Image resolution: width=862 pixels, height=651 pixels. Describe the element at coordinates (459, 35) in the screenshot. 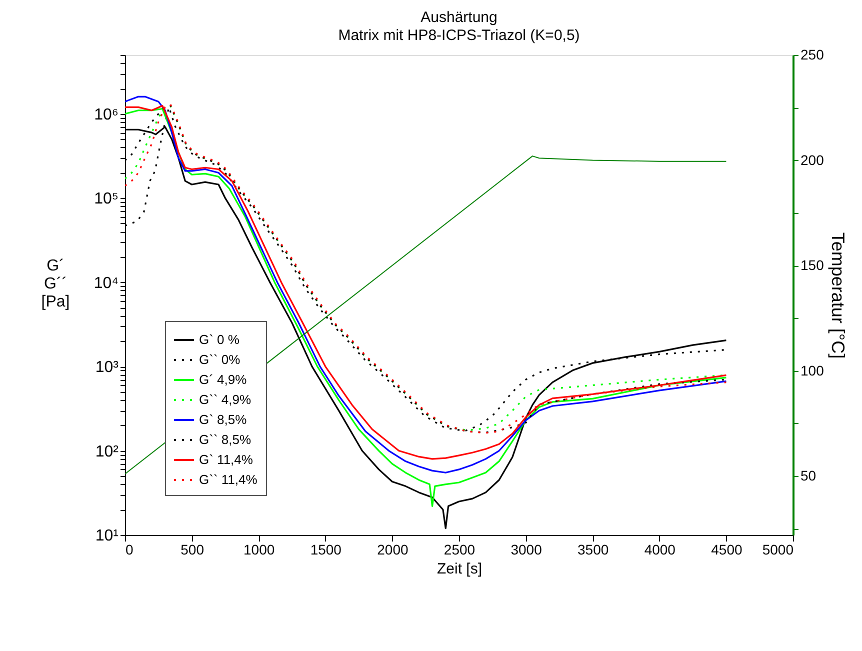

I see `chart-subtitle: Matrix mit HP8-ICPS-Triazol (K=0,5)` at that location.